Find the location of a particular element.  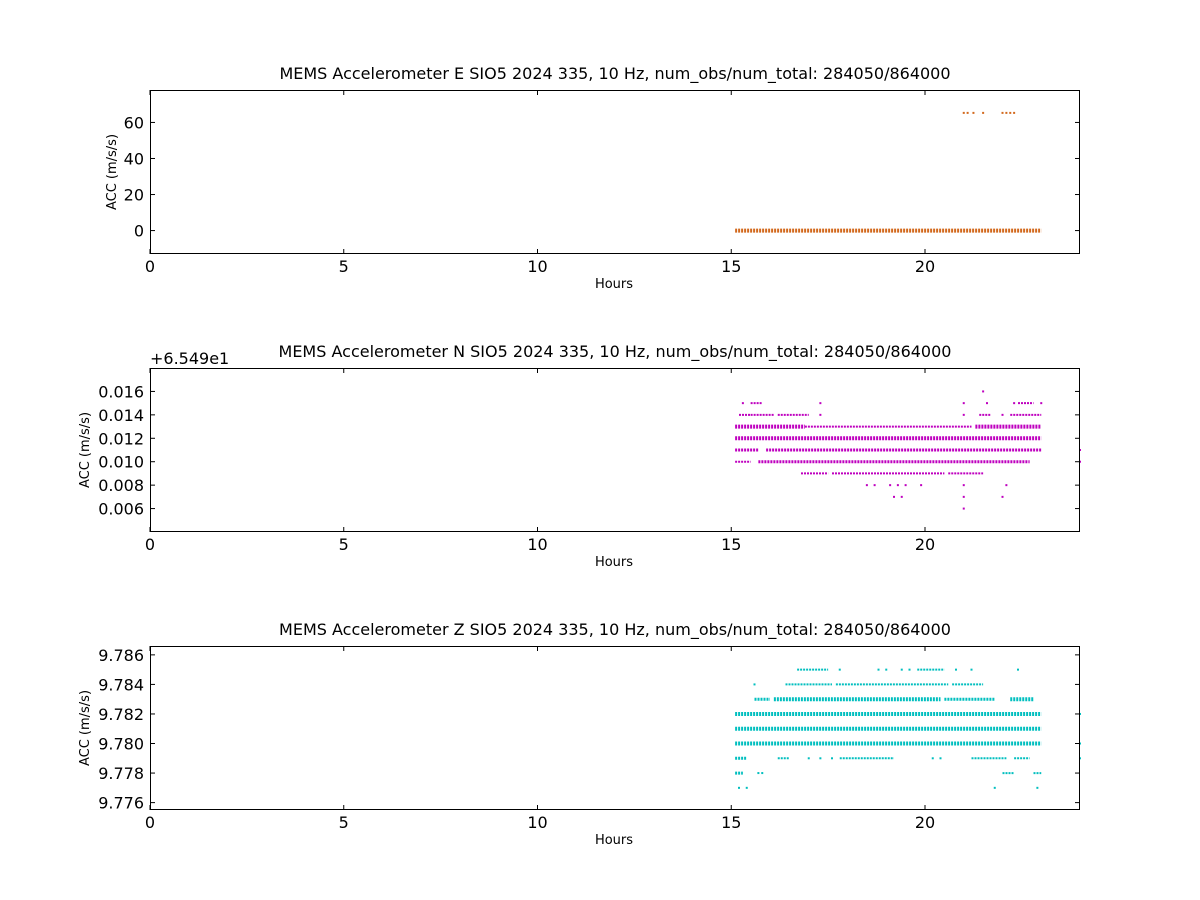

y-tick-label: 0.016 is located at coordinates (121, 391).